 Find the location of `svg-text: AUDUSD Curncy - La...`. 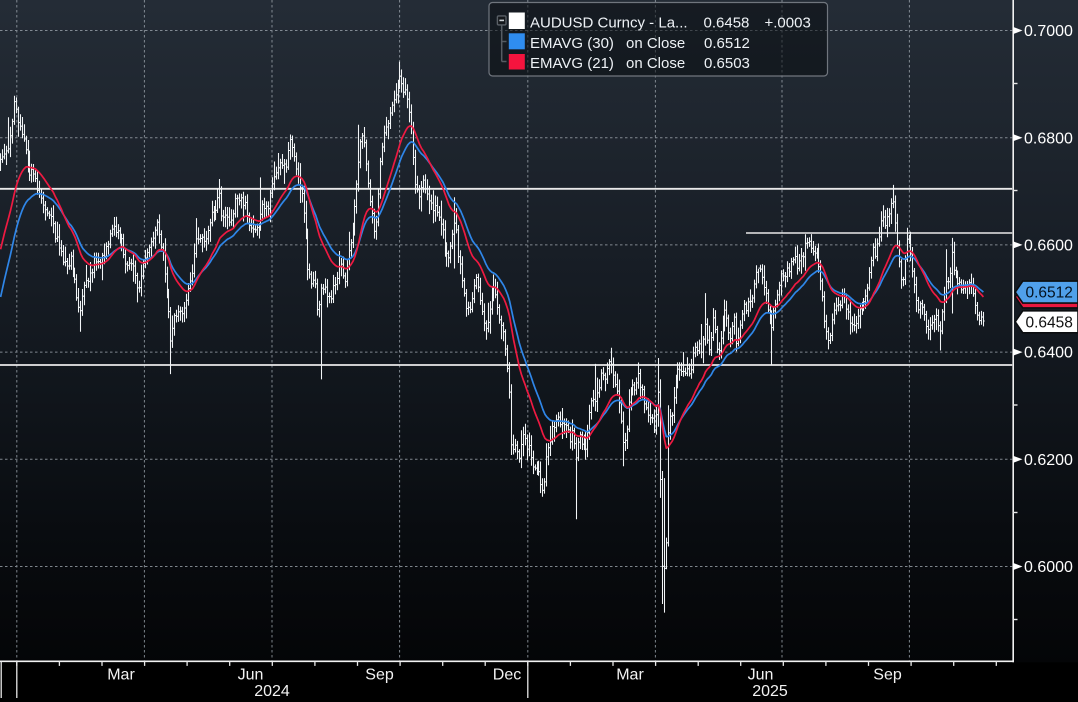

svg-text: AUDUSD Curncy - La... is located at coordinates (609, 22).